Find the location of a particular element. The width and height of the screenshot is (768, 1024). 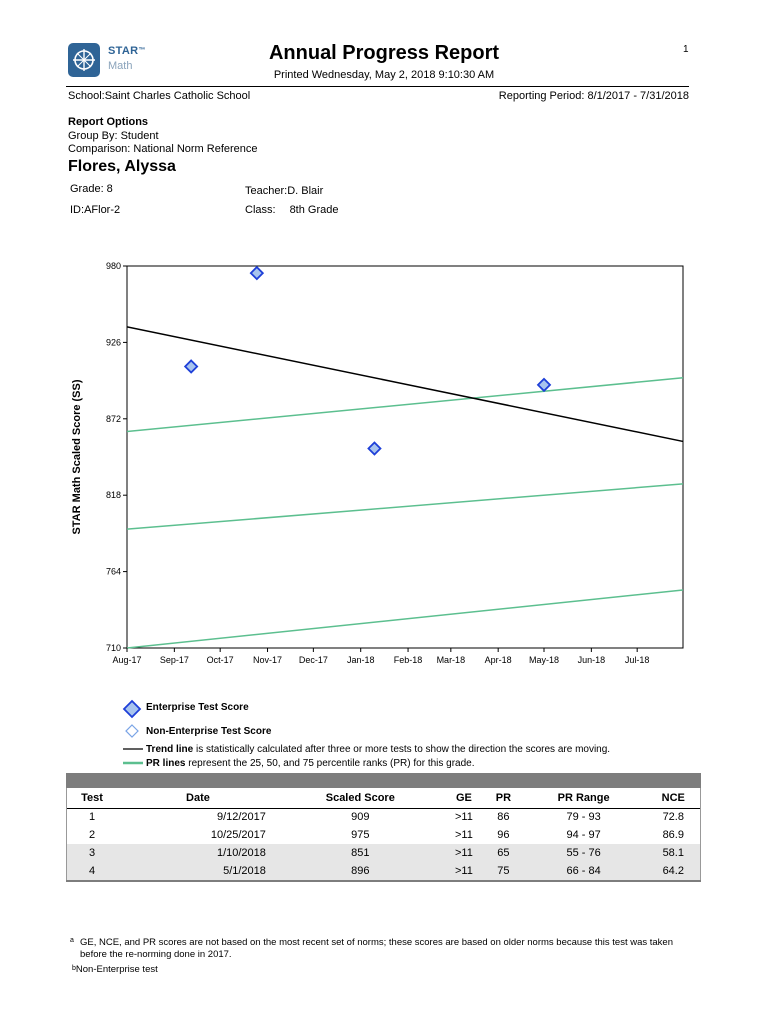

x-tick-label: Oct-17 is located at coordinates (220, 660).